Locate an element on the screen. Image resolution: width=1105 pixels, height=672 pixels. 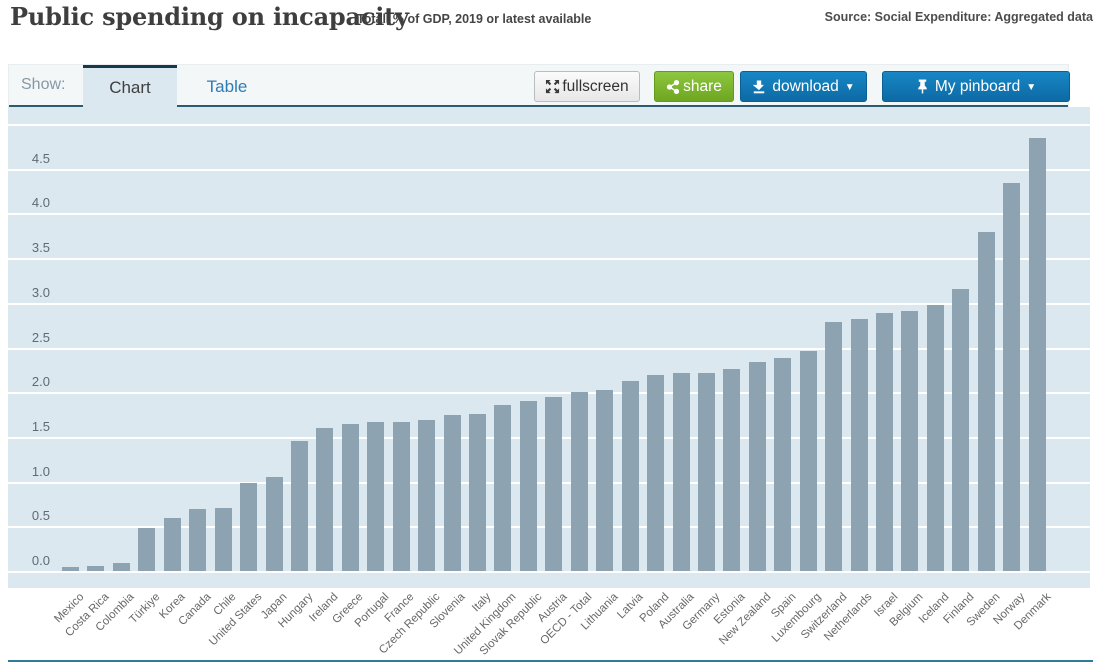
show-label: Show: is located at coordinates (43, 84).